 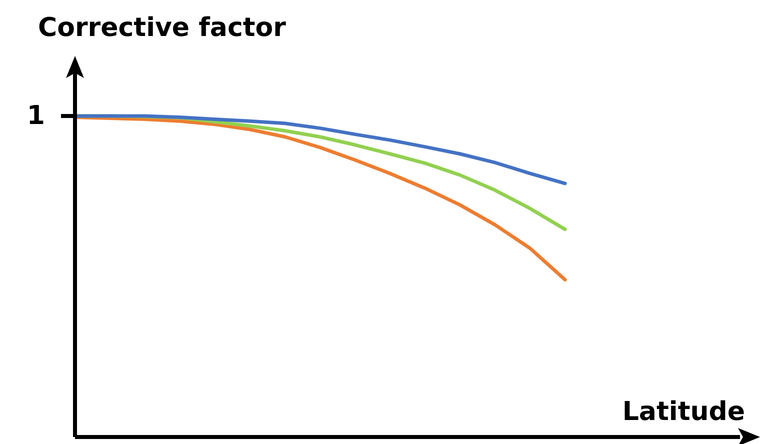 I want to click on text: 1, so click(x=35, y=115).